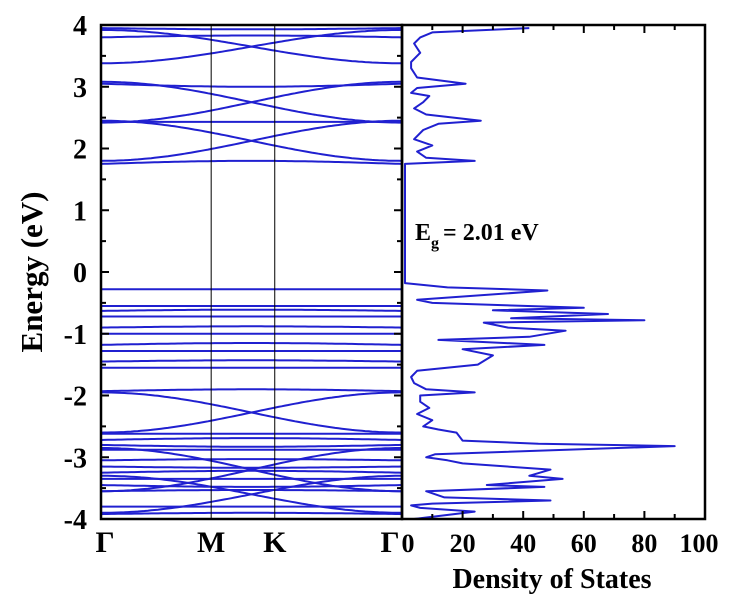  I want to click on band-gap-subscript: g, so click(435, 243).